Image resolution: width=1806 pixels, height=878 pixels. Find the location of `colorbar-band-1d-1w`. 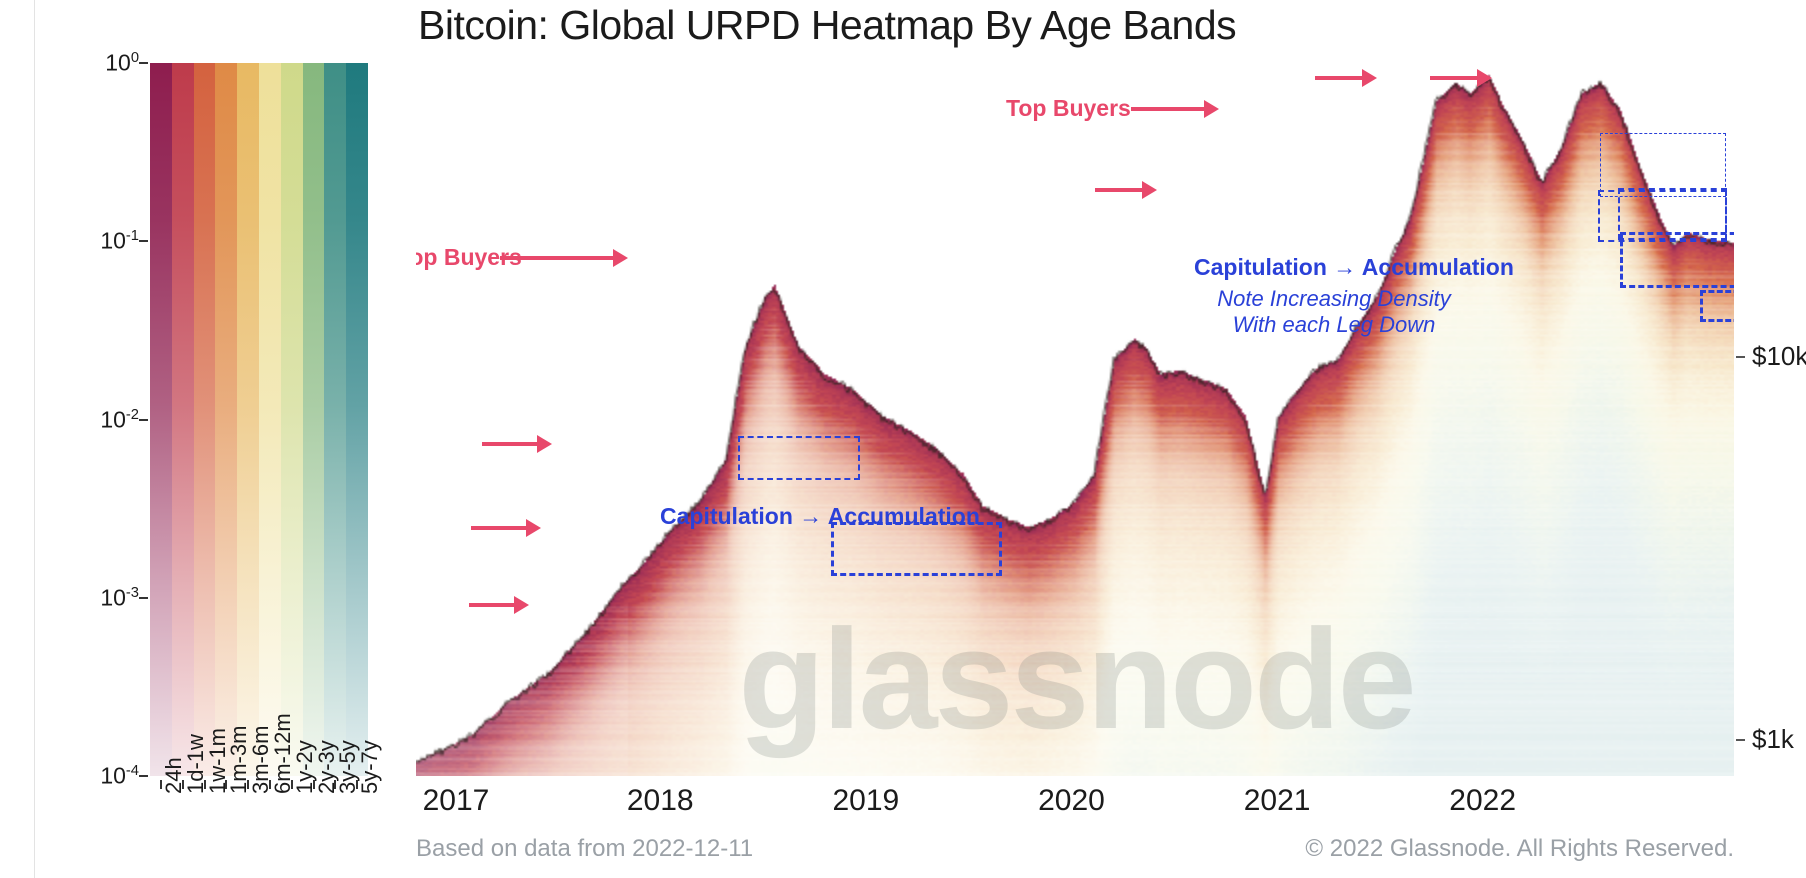

colorbar-band-1d-1w is located at coordinates (182, 419).